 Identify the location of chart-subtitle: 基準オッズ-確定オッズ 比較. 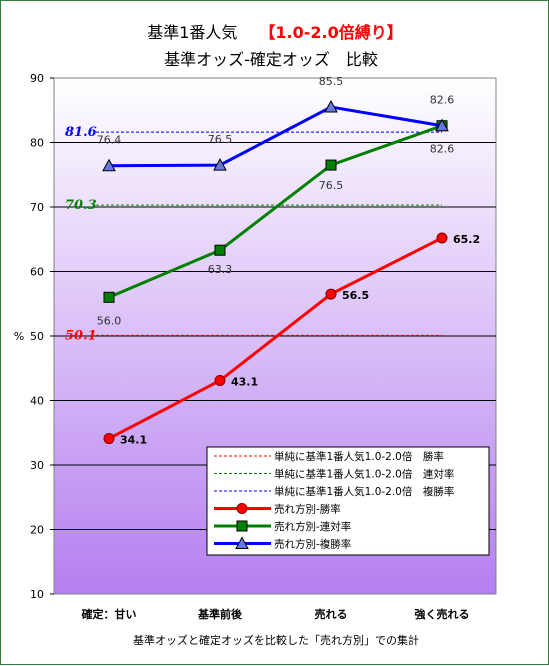
(271, 59).